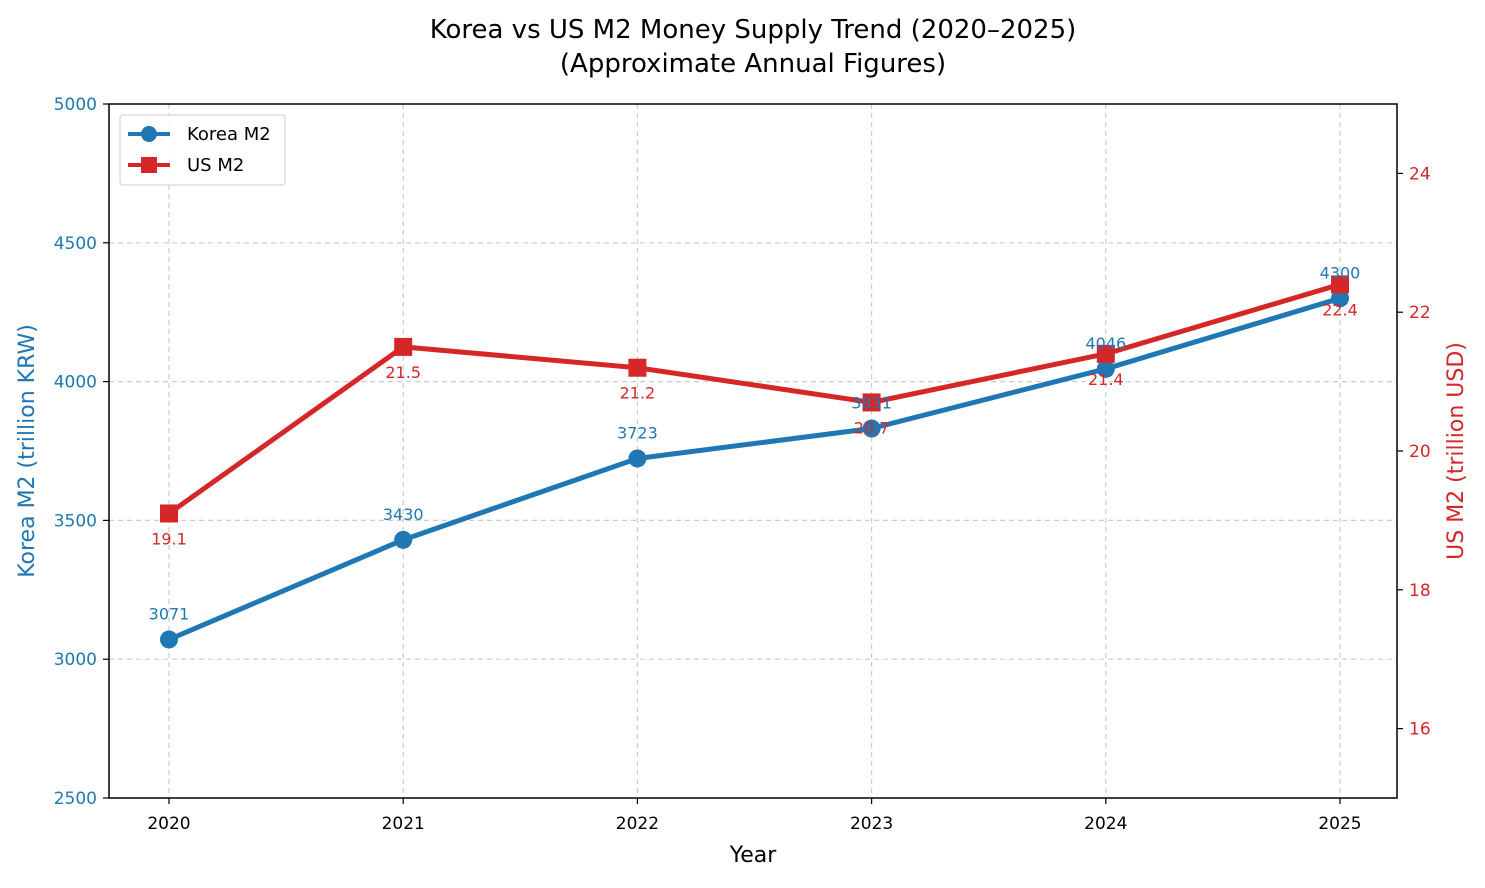  I want to click on korea-m2-data-label: 4300, so click(1340, 272).